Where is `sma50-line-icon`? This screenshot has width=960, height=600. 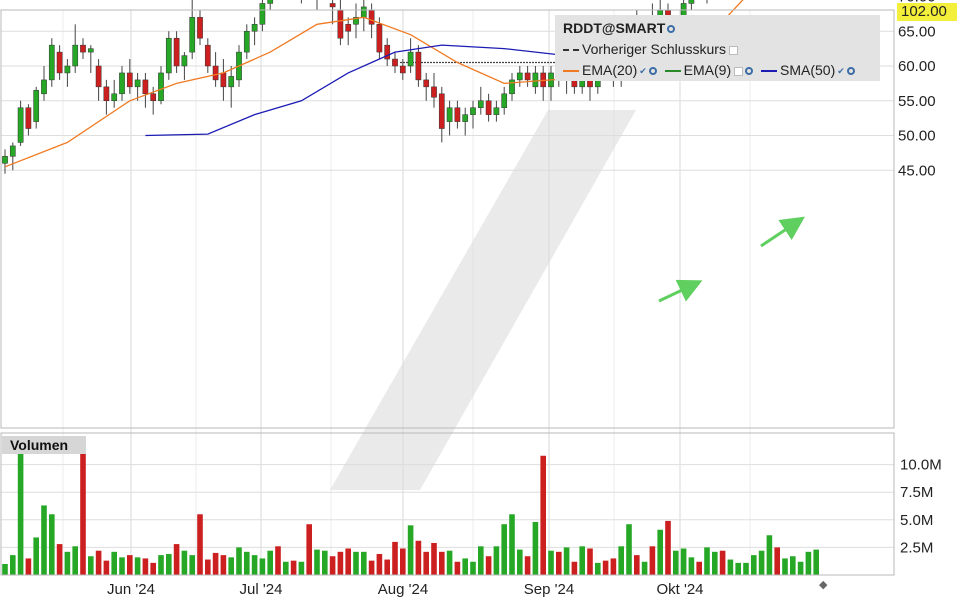
sma50-line-icon is located at coordinates (769, 71).